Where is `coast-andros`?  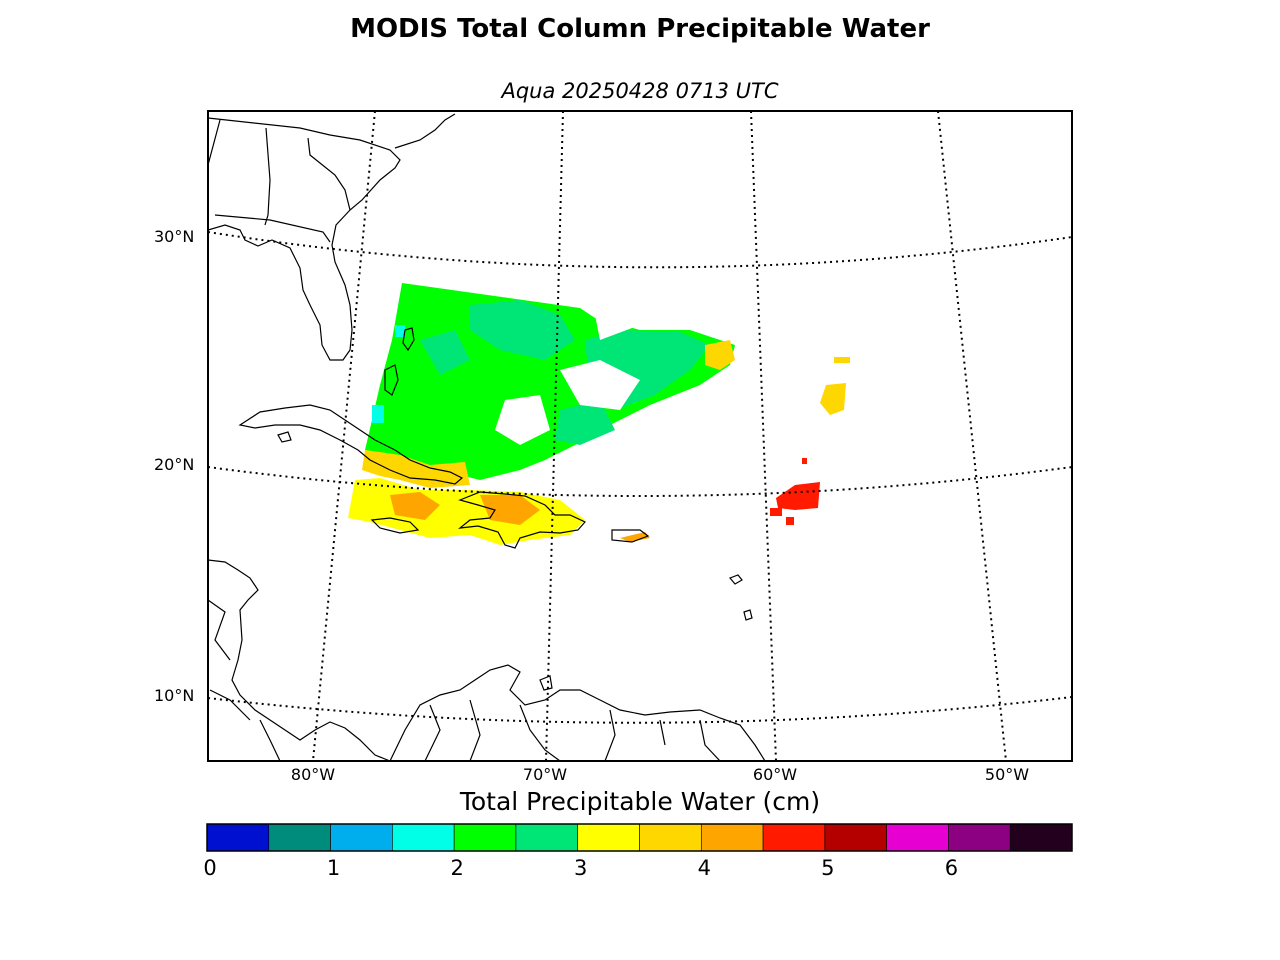 coast-andros is located at coordinates (391, 380).